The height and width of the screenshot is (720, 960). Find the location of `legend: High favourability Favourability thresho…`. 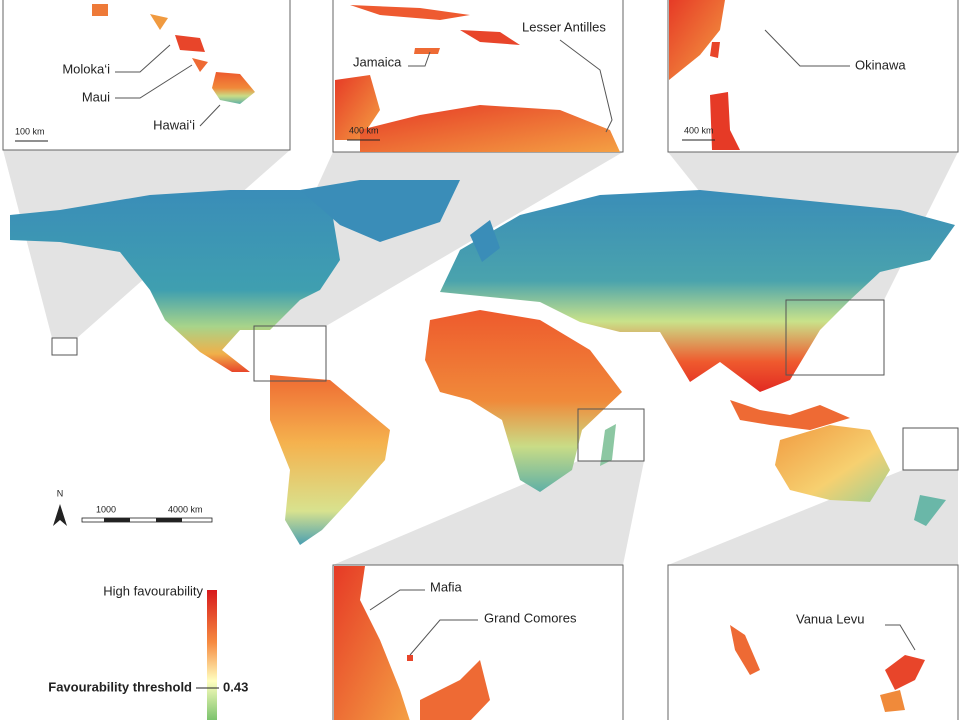

legend: High favourability Favourability thresho… is located at coordinates (148, 651).